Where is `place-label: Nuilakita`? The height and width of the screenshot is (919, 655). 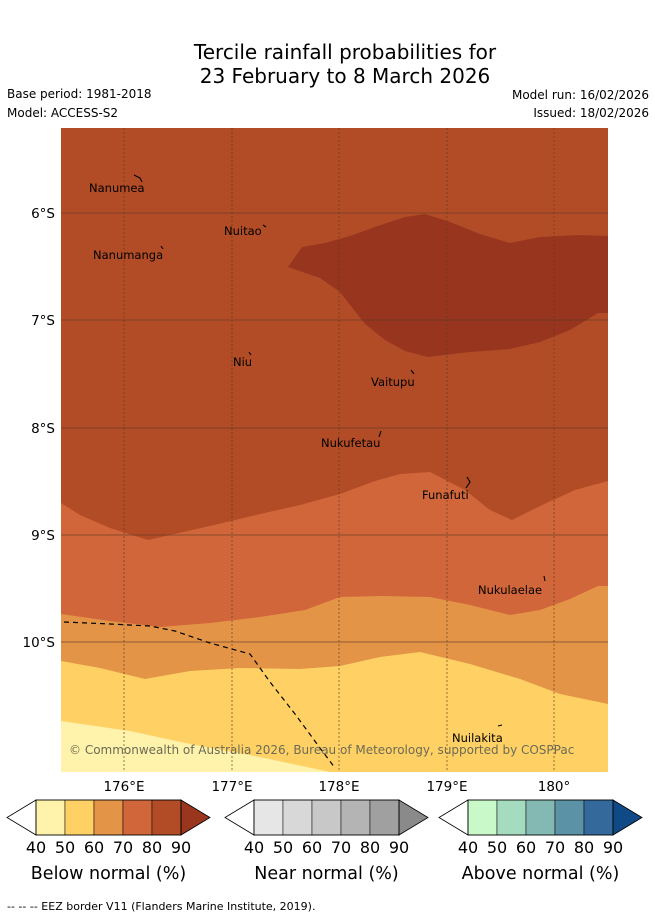
place-label: Nuilakita is located at coordinates (477, 738).